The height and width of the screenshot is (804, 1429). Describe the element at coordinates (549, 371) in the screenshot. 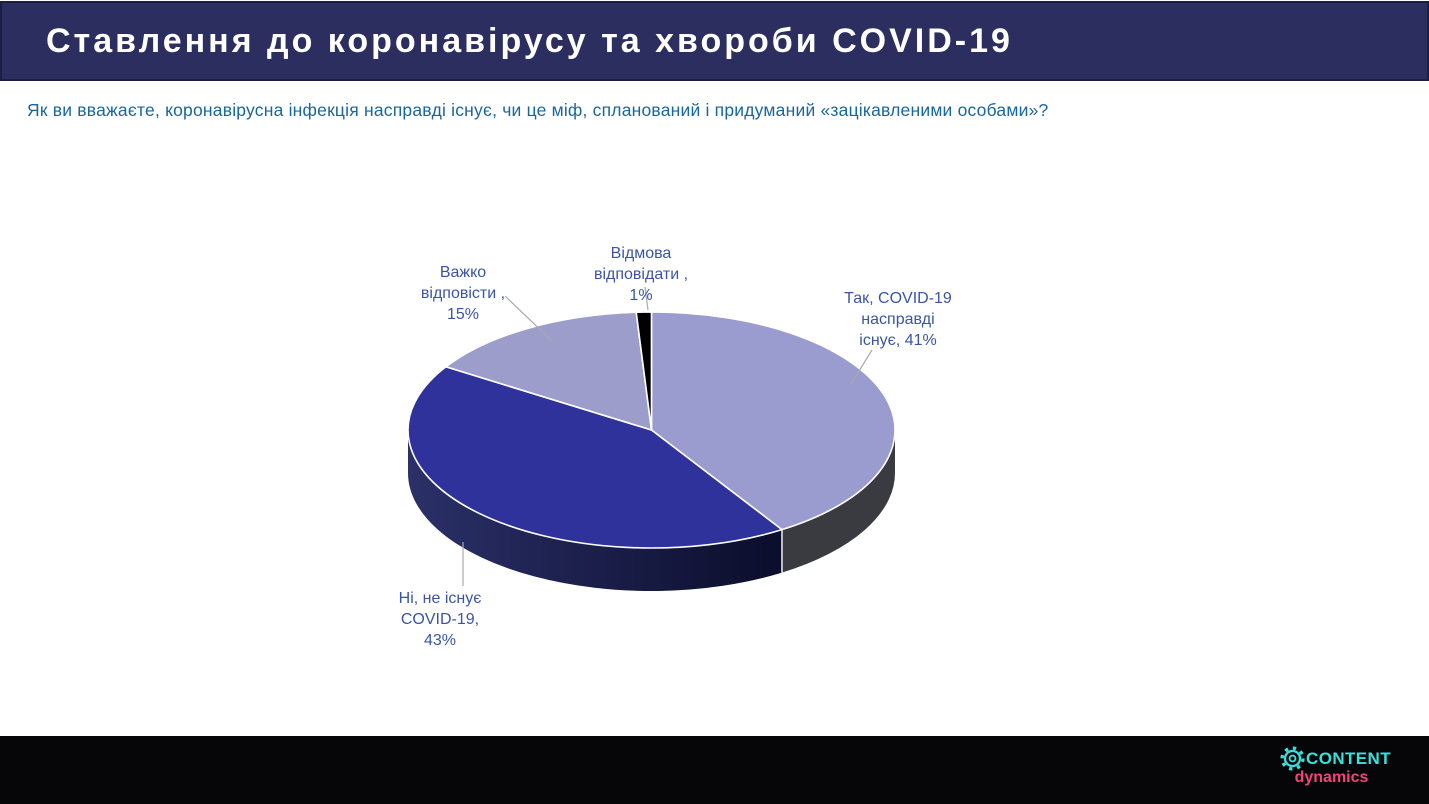

I see `pie-slice-hard-to-answer` at that location.